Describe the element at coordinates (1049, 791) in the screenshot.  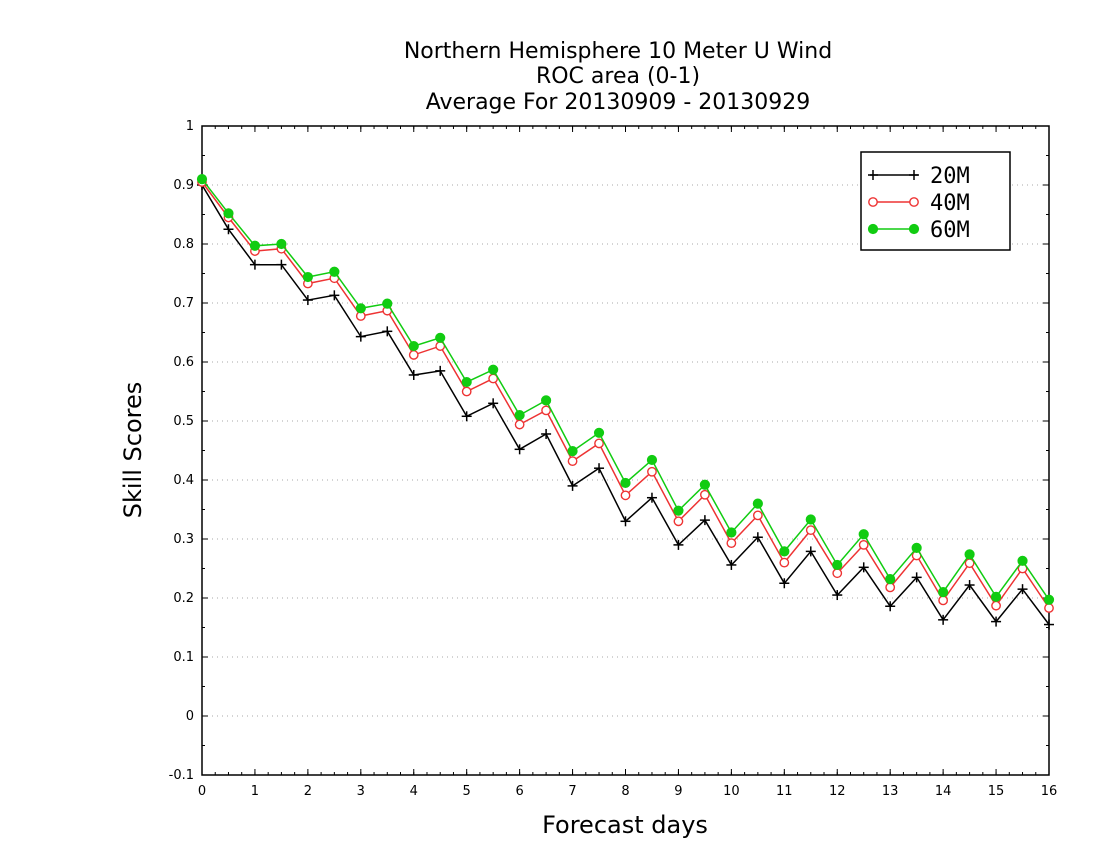
I see `x-tick-label: 16` at that location.